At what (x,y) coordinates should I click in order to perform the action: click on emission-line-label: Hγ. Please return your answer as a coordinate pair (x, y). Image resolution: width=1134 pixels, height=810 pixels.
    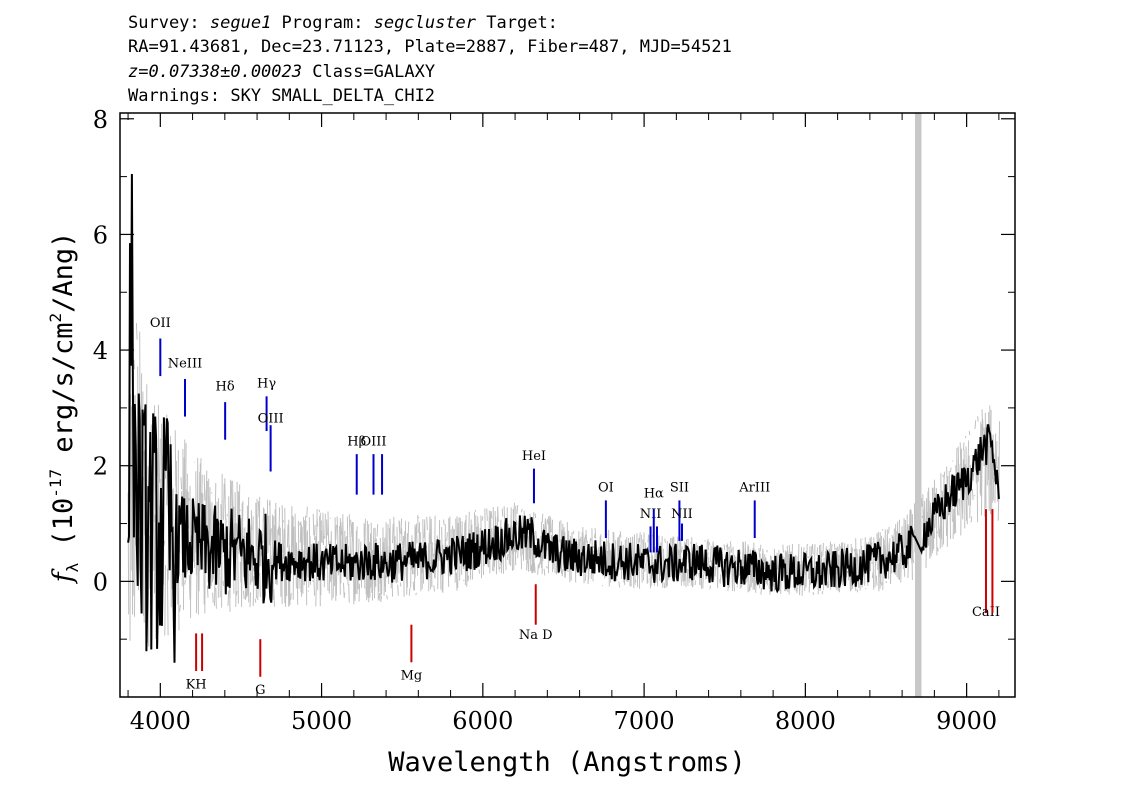
    Looking at the image, I should click on (266, 384).